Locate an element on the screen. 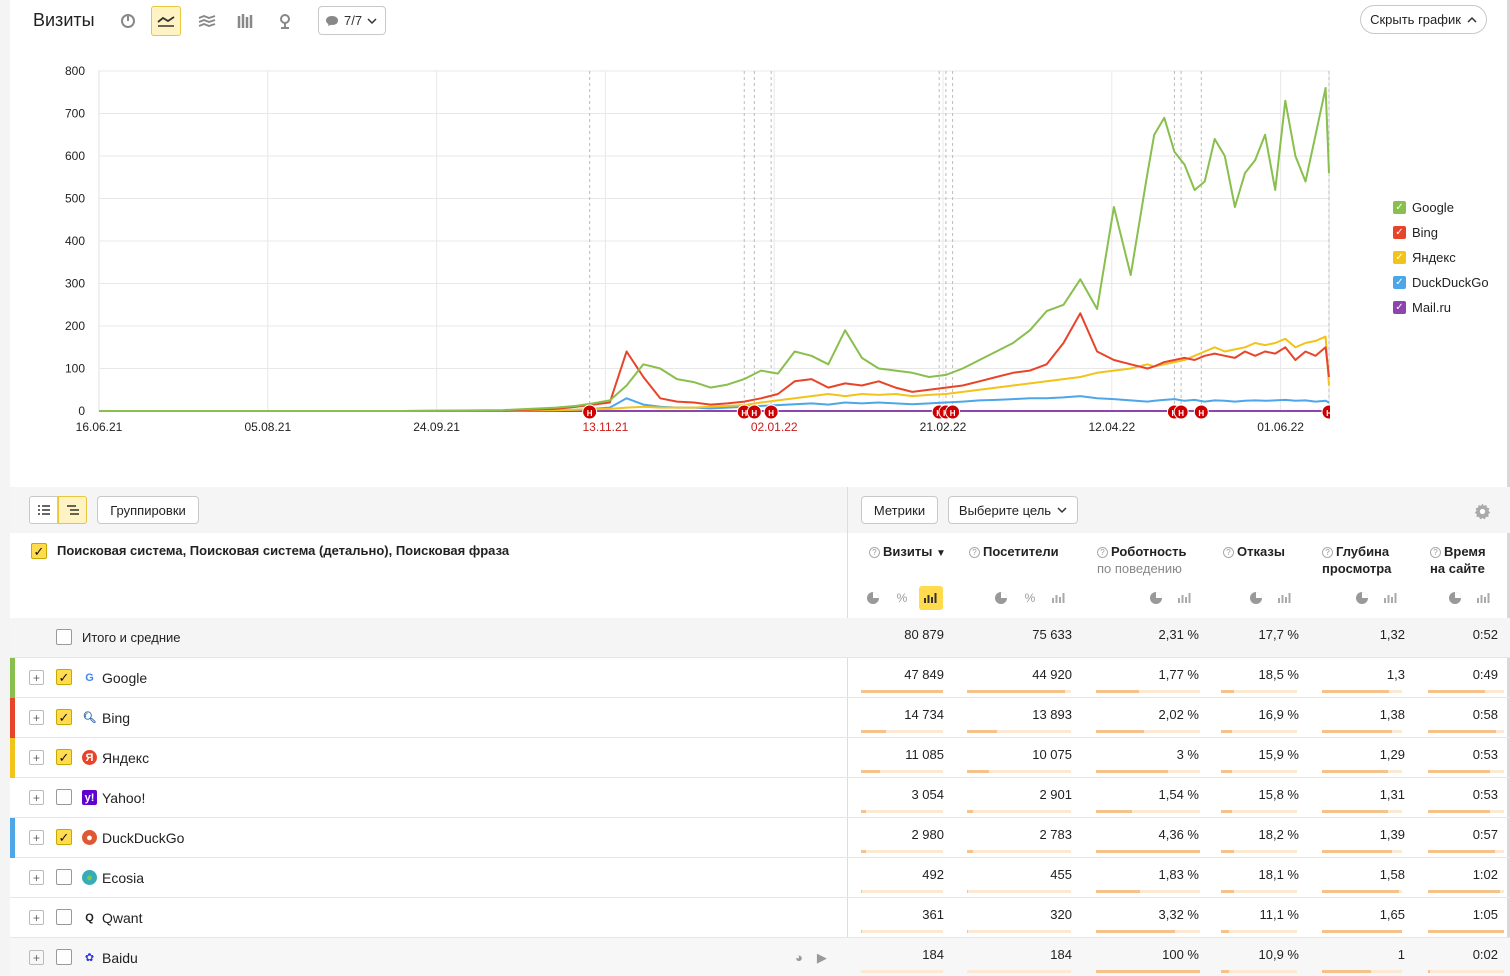 This screenshot has width=1510, height=976. hide-chart-button: Скрыть график is located at coordinates (1423, 19).